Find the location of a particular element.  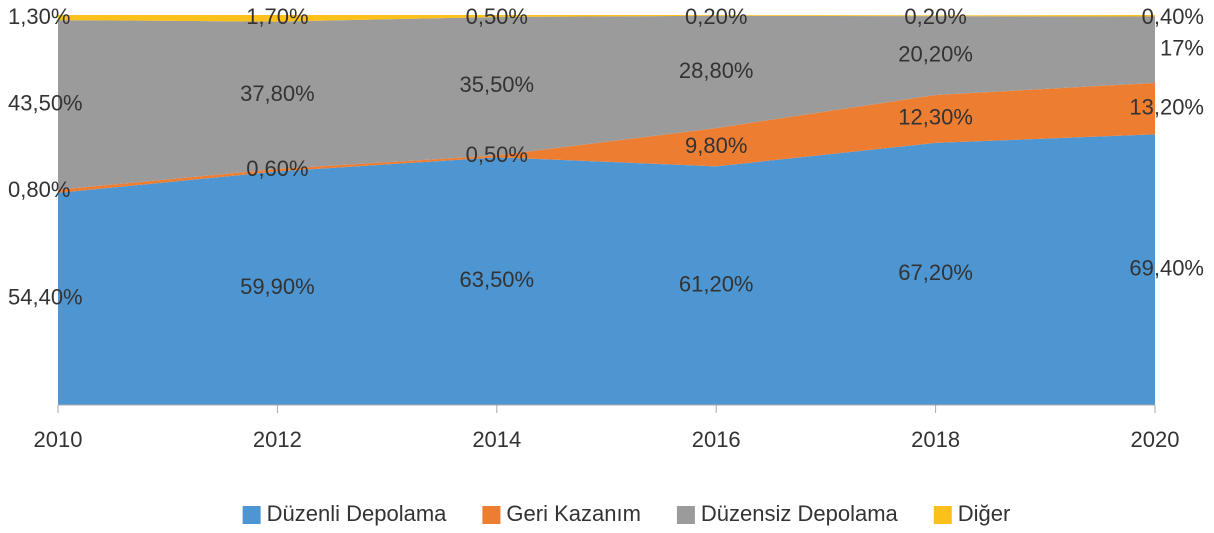

x-tick-label: 2010 is located at coordinates (58, 439).